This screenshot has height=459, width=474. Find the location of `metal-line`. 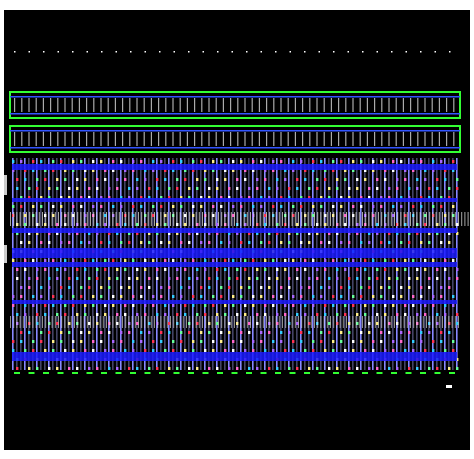

metal-line is located at coordinates (235, 97).